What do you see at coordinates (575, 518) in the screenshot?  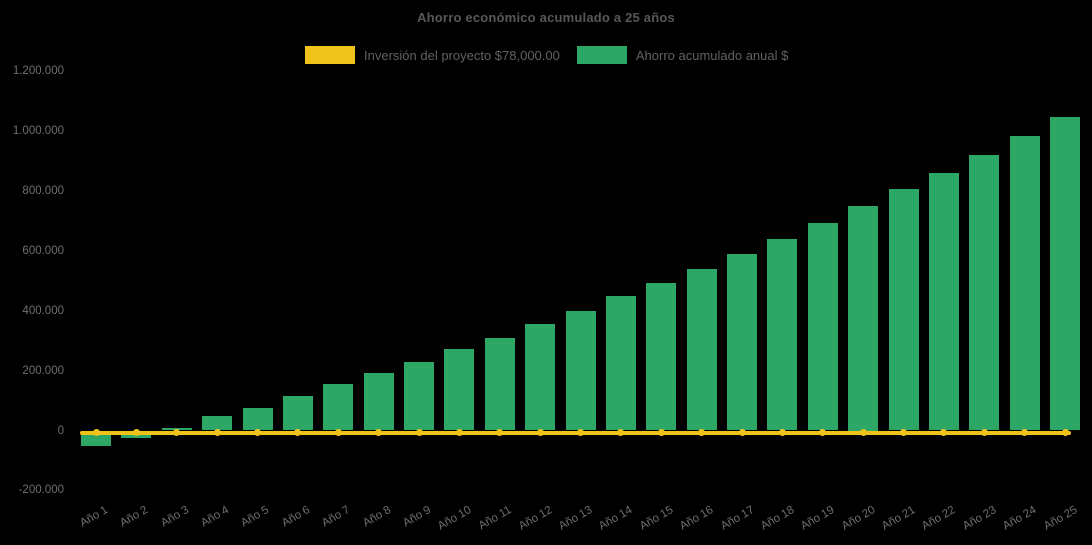 I see `x-axis-label: Año 13` at bounding box center [575, 518].